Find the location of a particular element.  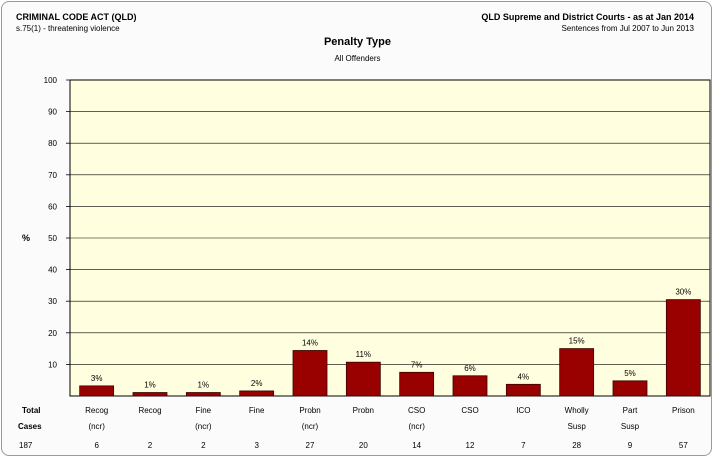

category-label: Wholly is located at coordinates (577, 410).